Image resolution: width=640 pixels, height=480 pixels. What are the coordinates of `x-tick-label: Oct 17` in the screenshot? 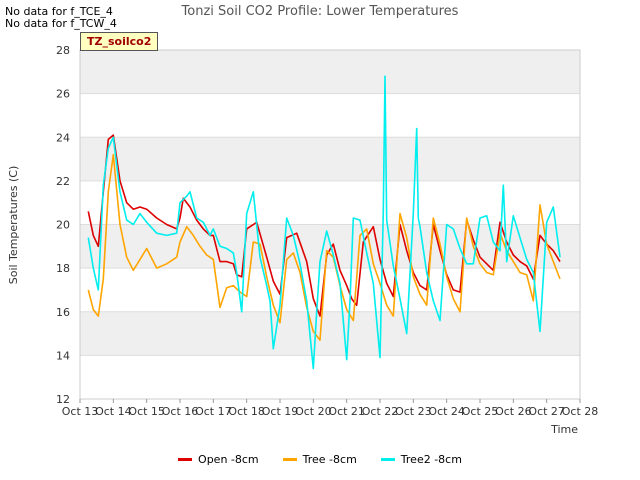 It's located at (213, 411).